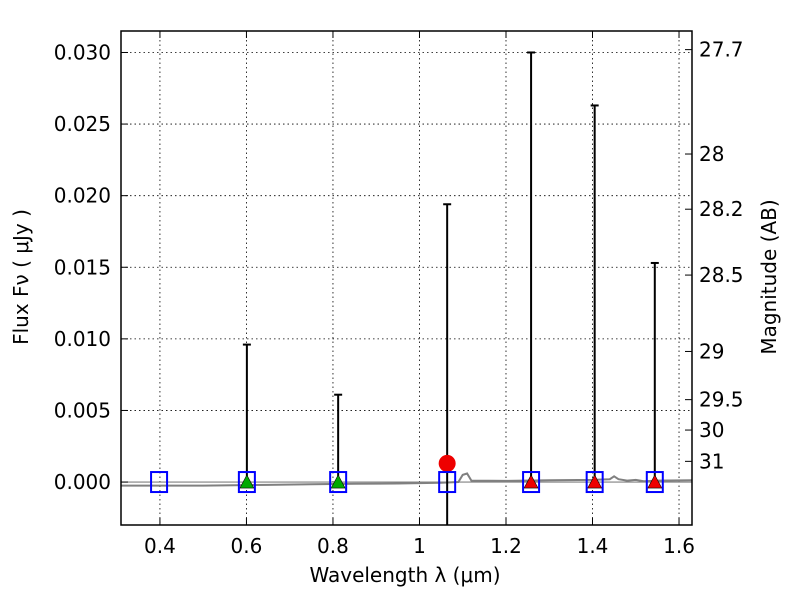 This screenshot has height=600, width=800. What do you see at coordinates (419, 546) in the screenshot?
I see `x-tick-label: 1` at bounding box center [419, 546].